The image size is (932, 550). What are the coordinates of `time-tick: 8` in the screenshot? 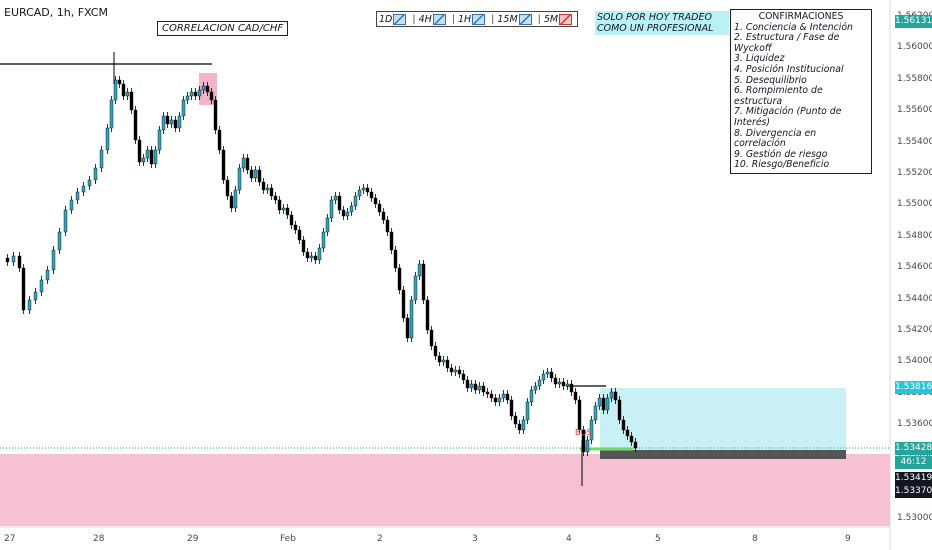 It's located at (755, 539).